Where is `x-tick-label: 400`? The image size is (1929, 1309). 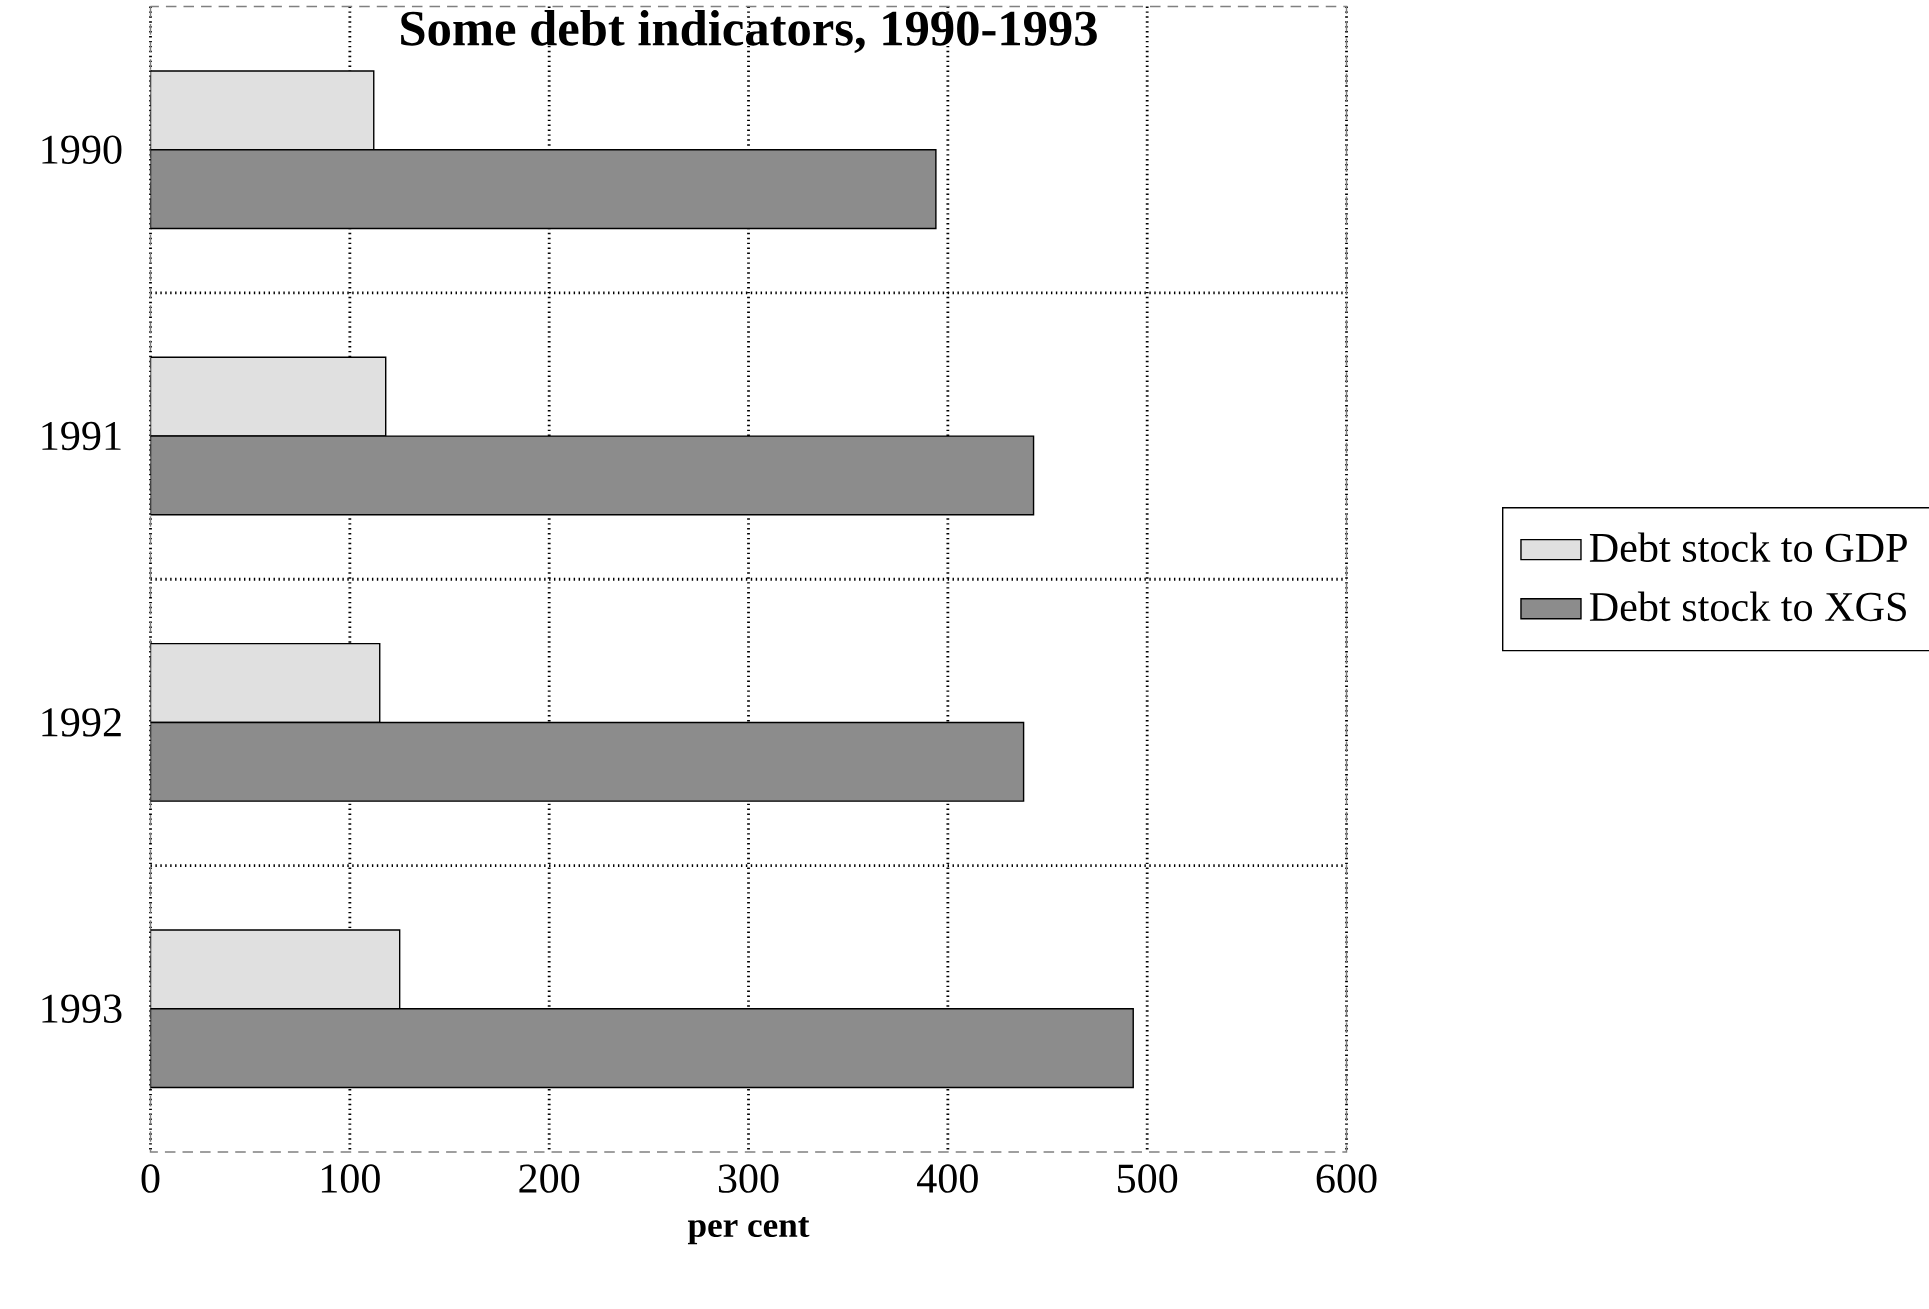
x-tick-label: 400 is located at coordinates (947, 1178).